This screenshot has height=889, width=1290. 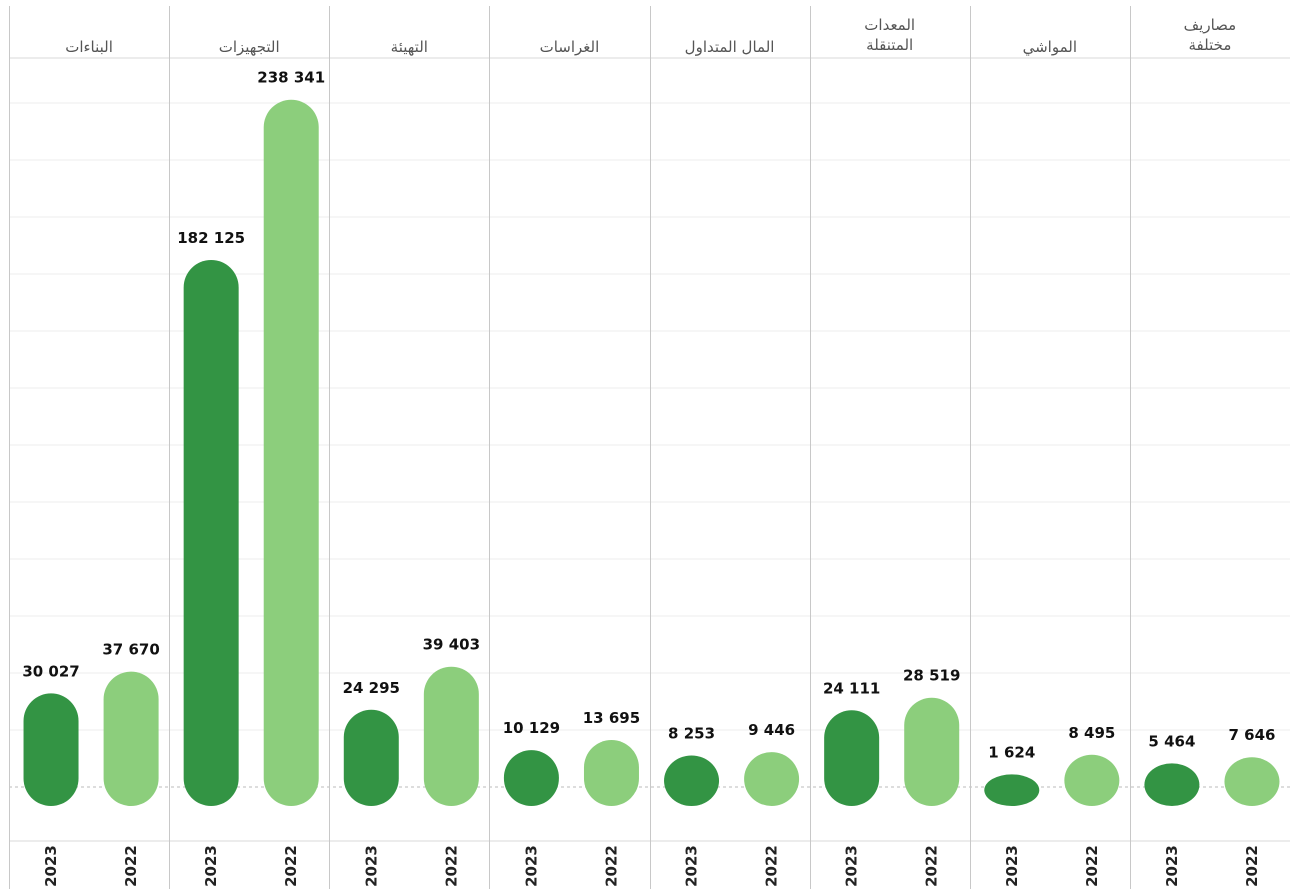 I want to click on value-label: 7 646, so click(x=1251, y=735).